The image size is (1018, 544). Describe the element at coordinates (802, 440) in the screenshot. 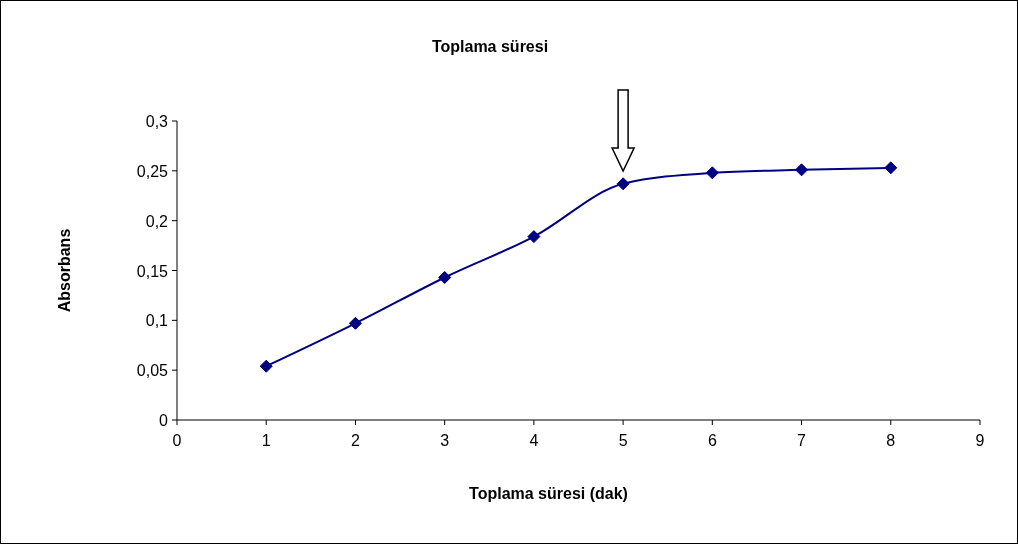

I see `x-tick-label: 7` at that location.